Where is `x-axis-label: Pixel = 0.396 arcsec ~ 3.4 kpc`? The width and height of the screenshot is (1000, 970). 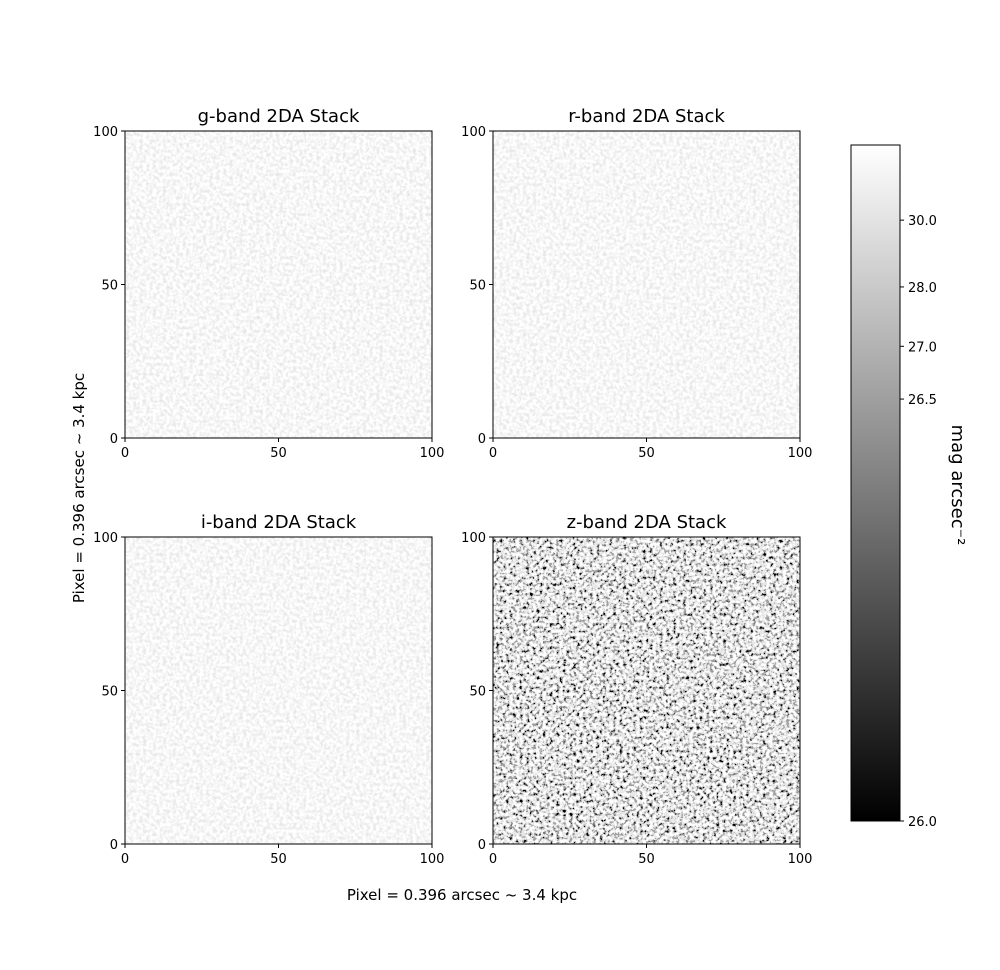 x-axis-label: Pixel = 0.396 arcsec ~ 3.4 kpc is located at coordinates (462, 895).